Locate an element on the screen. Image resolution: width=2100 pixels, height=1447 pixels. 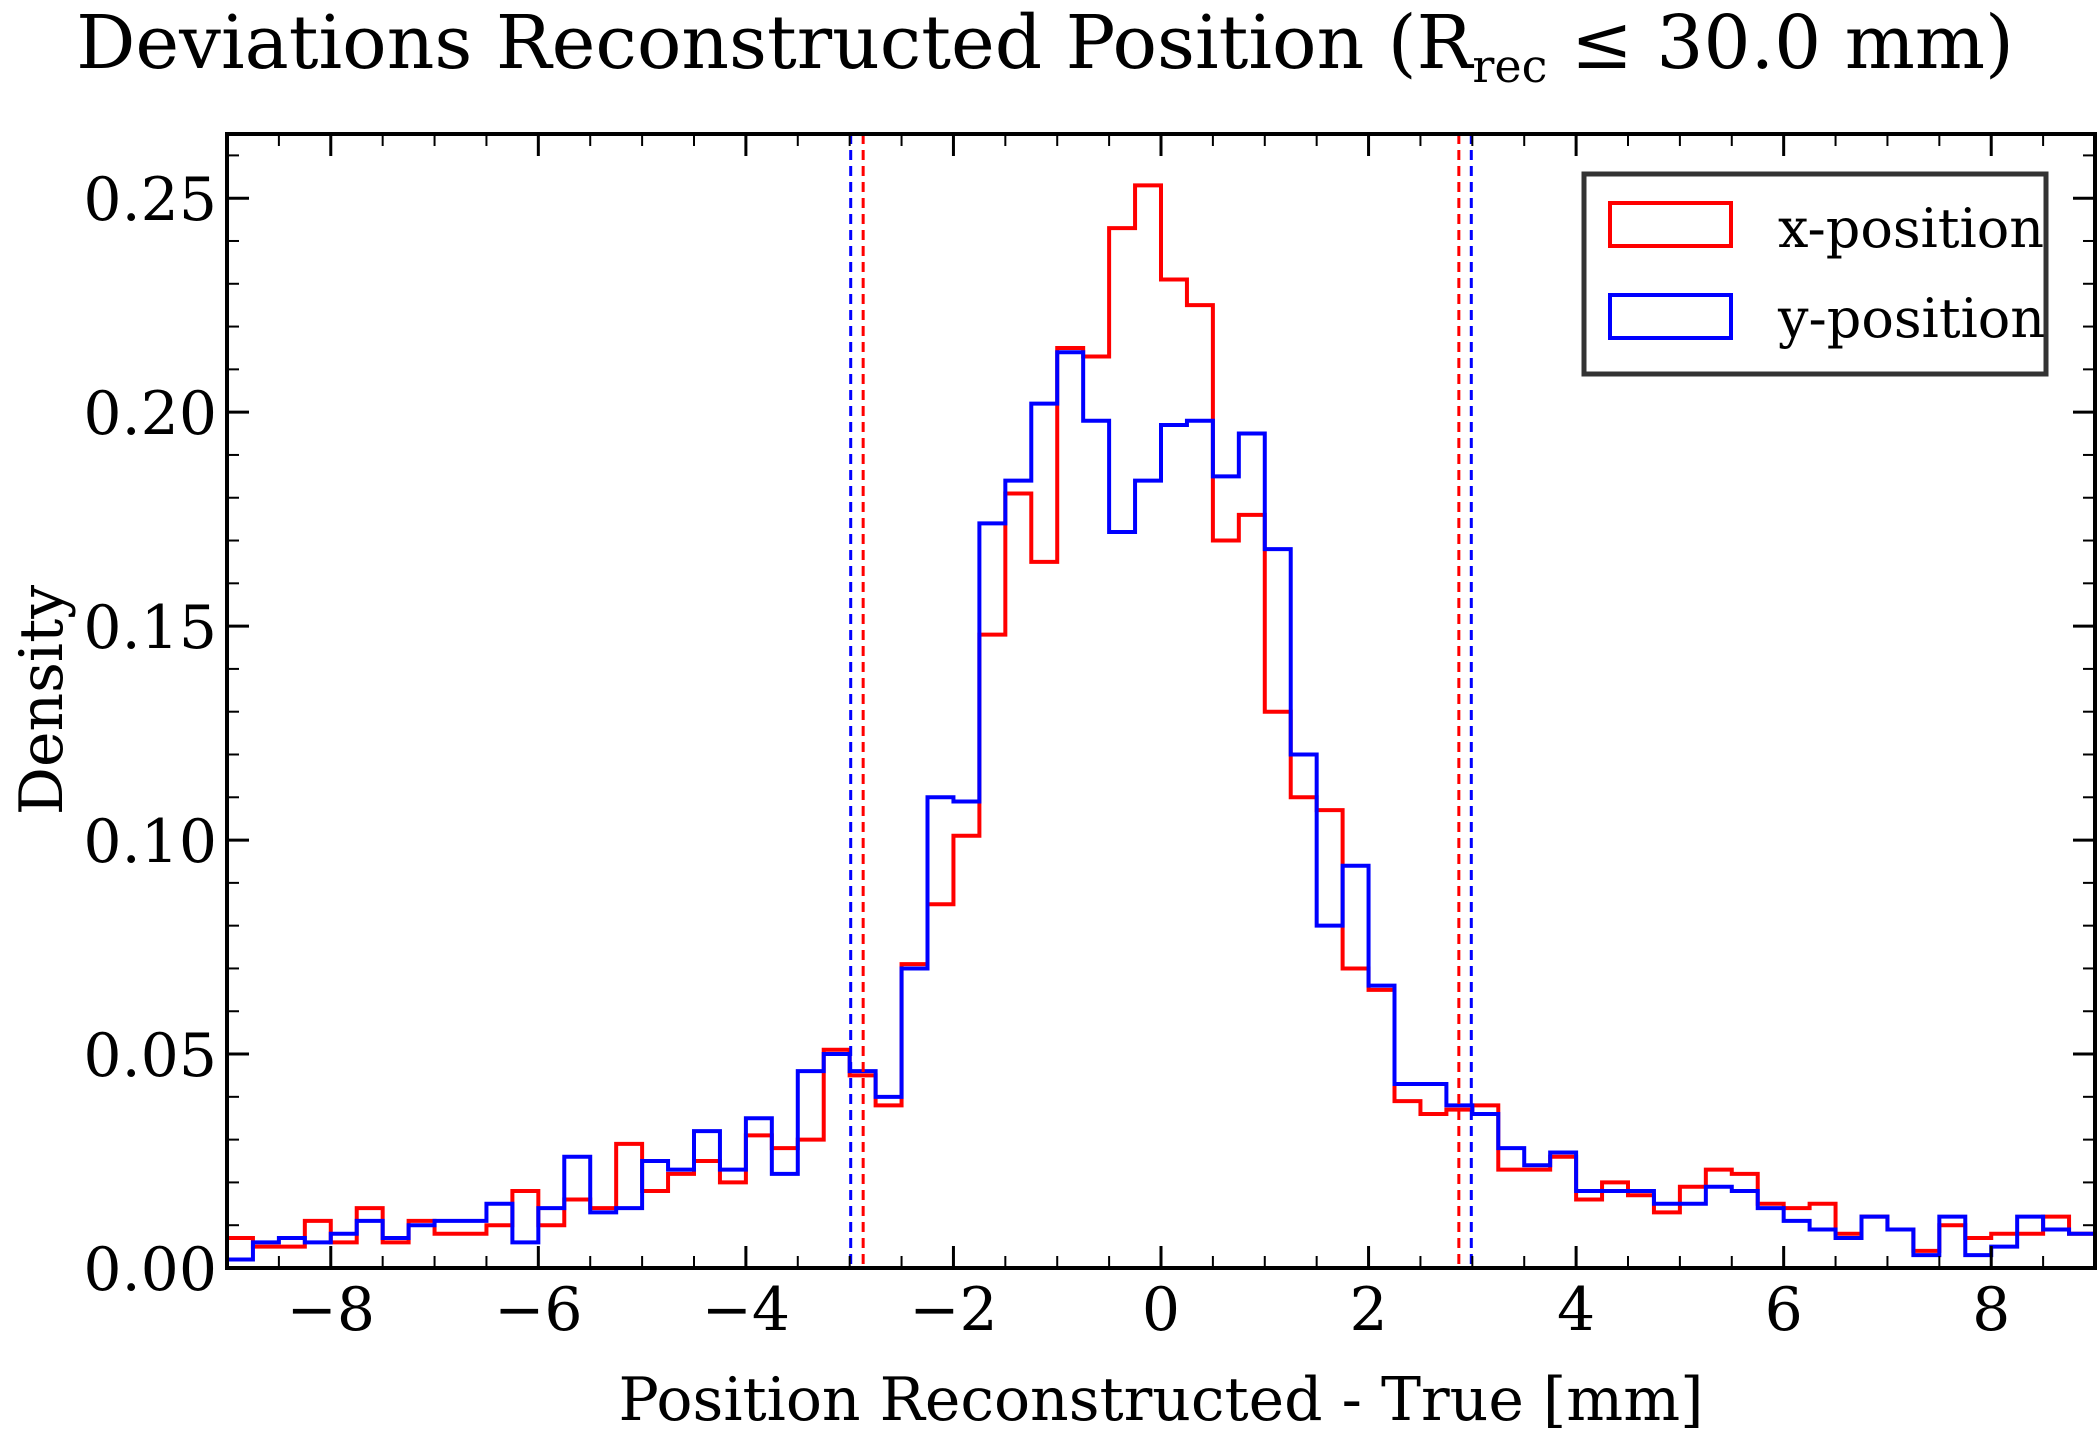
x-tick-label: −4 is located at coordinates (746, 1310).